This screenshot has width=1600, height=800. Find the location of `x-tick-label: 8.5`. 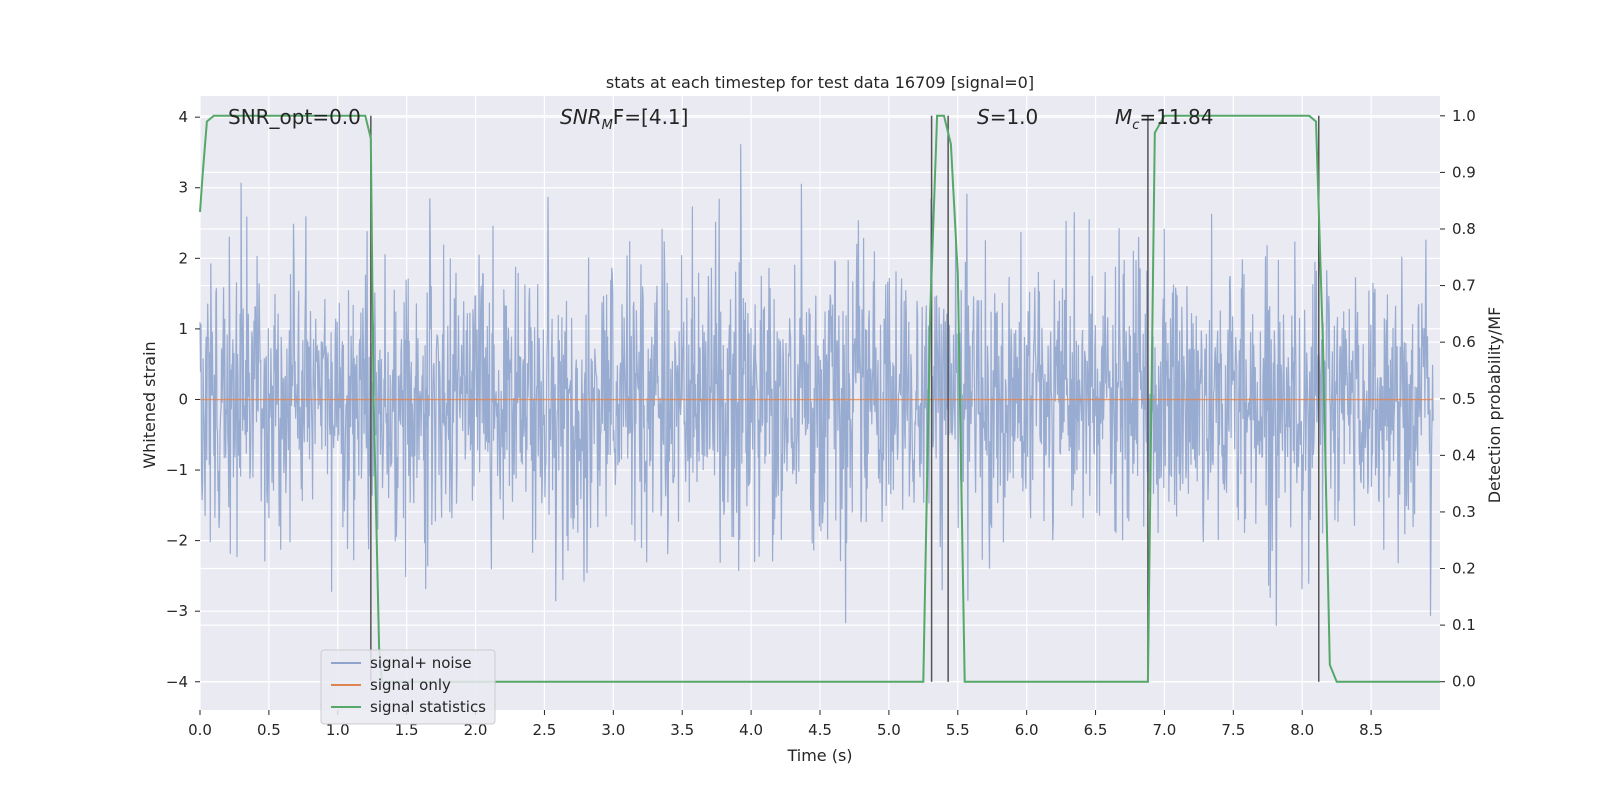

x-tick-label: 8.5 is located at coordinates (1371, 730).